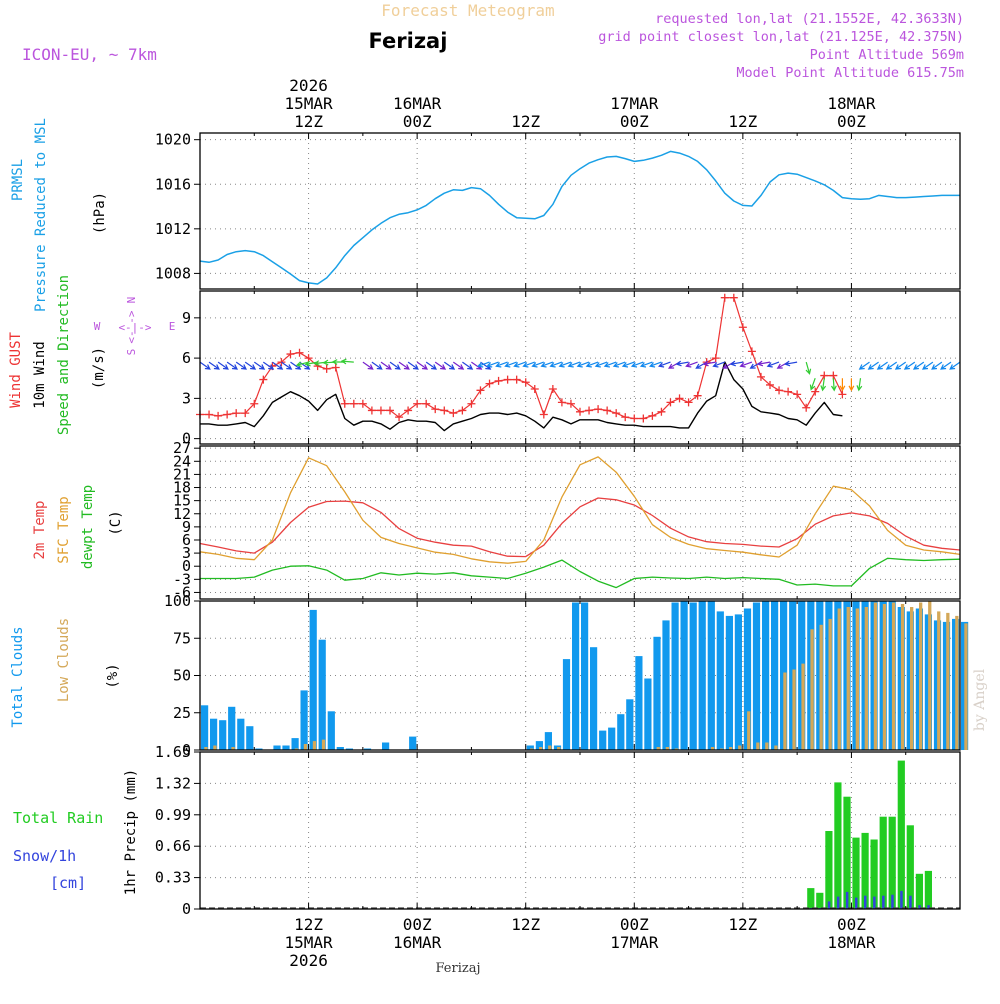 The image size is (1000, 1004). Describe the element at coordinates (88, 527) in the screenshot. I see `temp-dewpt-label: dewpt Temp` at that location.